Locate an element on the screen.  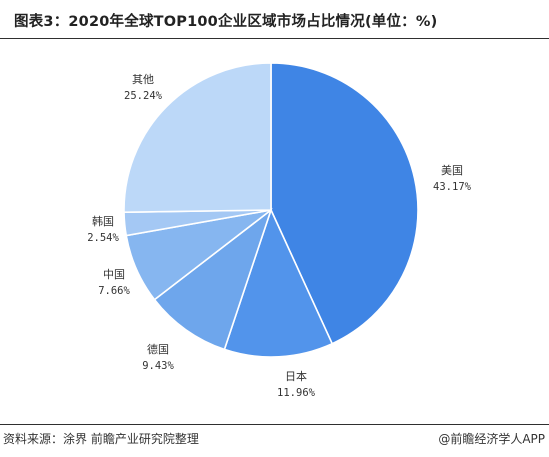
slice-label-1: 日本 is located at coordinates (296, 376).